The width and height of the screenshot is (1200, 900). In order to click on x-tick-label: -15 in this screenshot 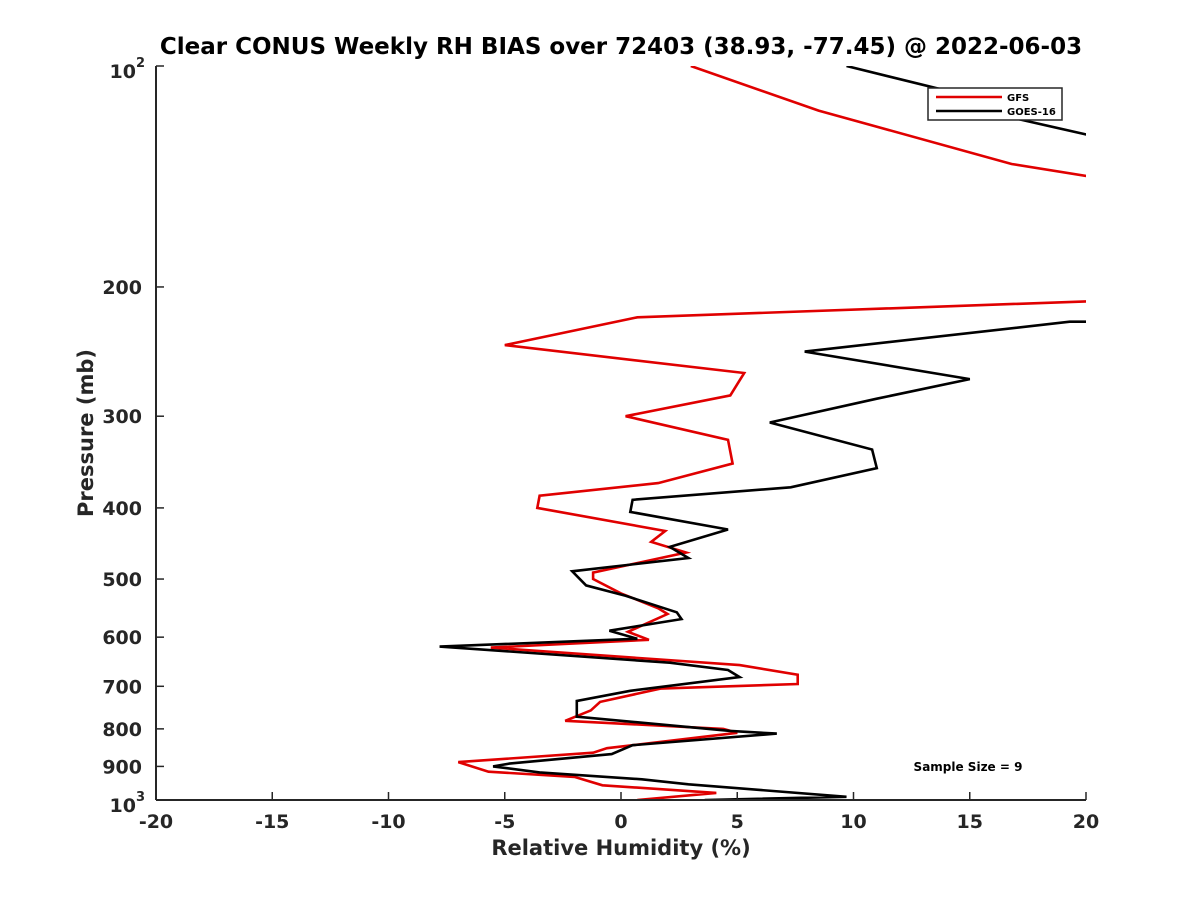, I will do `click(272, 822)`.